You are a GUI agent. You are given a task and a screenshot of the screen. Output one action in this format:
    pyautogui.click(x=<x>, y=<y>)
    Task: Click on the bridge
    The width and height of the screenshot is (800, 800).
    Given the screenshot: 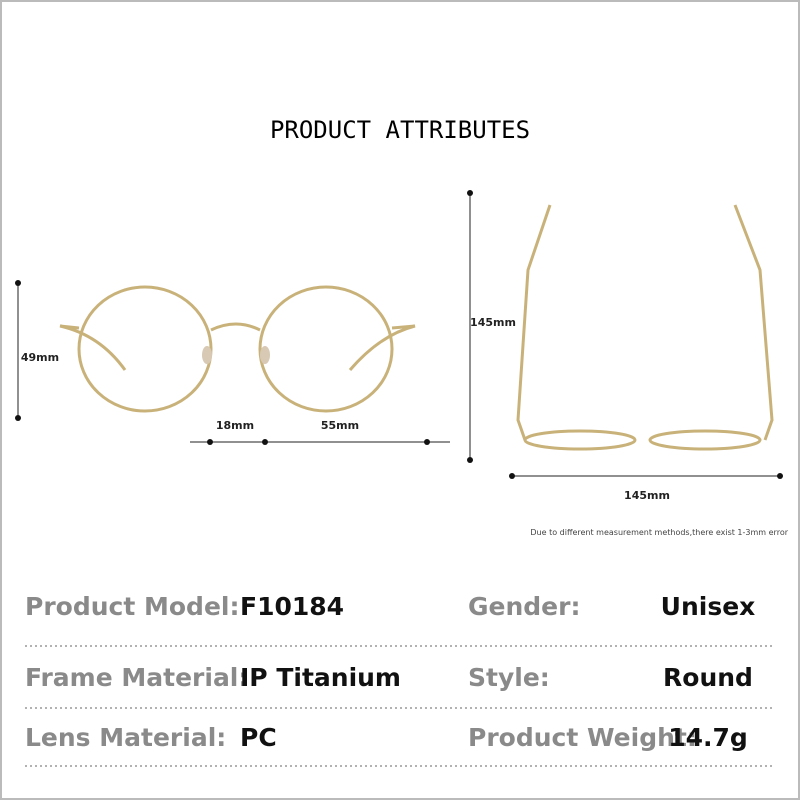 What is the action you would take?
    pyautogui.click(x=235, y=327)
    